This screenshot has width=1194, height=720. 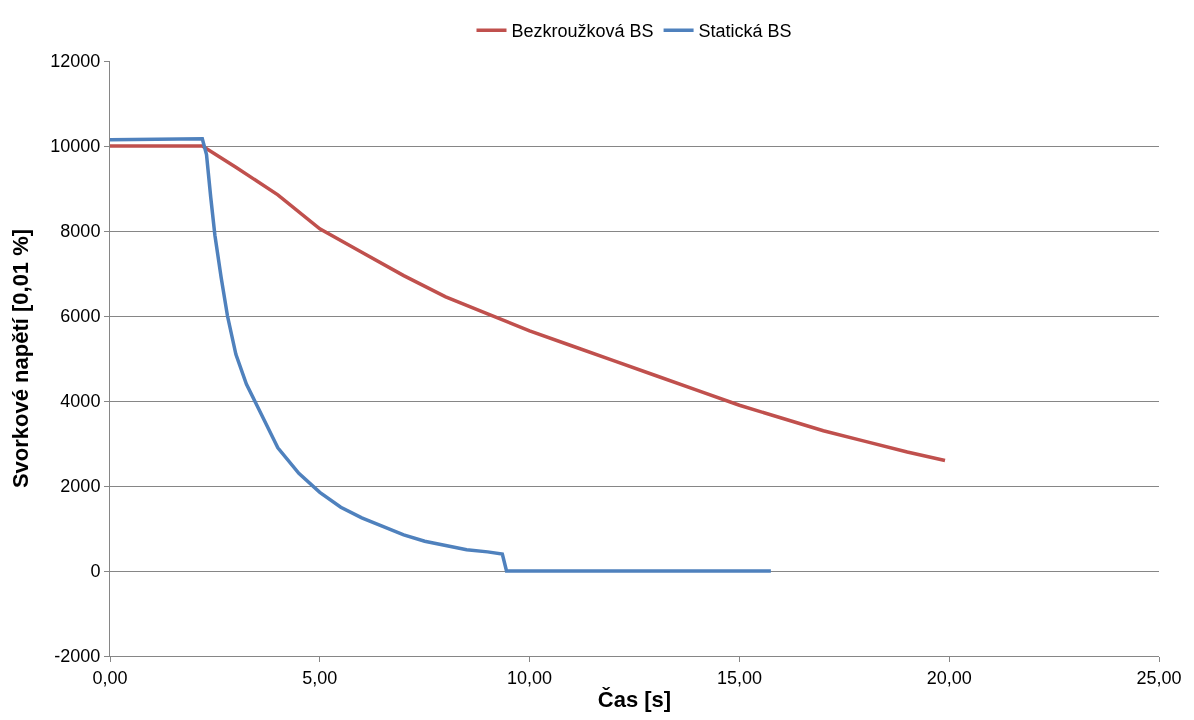 I want to click on x-tick-label: 0,00, so click(x=110, y=677).